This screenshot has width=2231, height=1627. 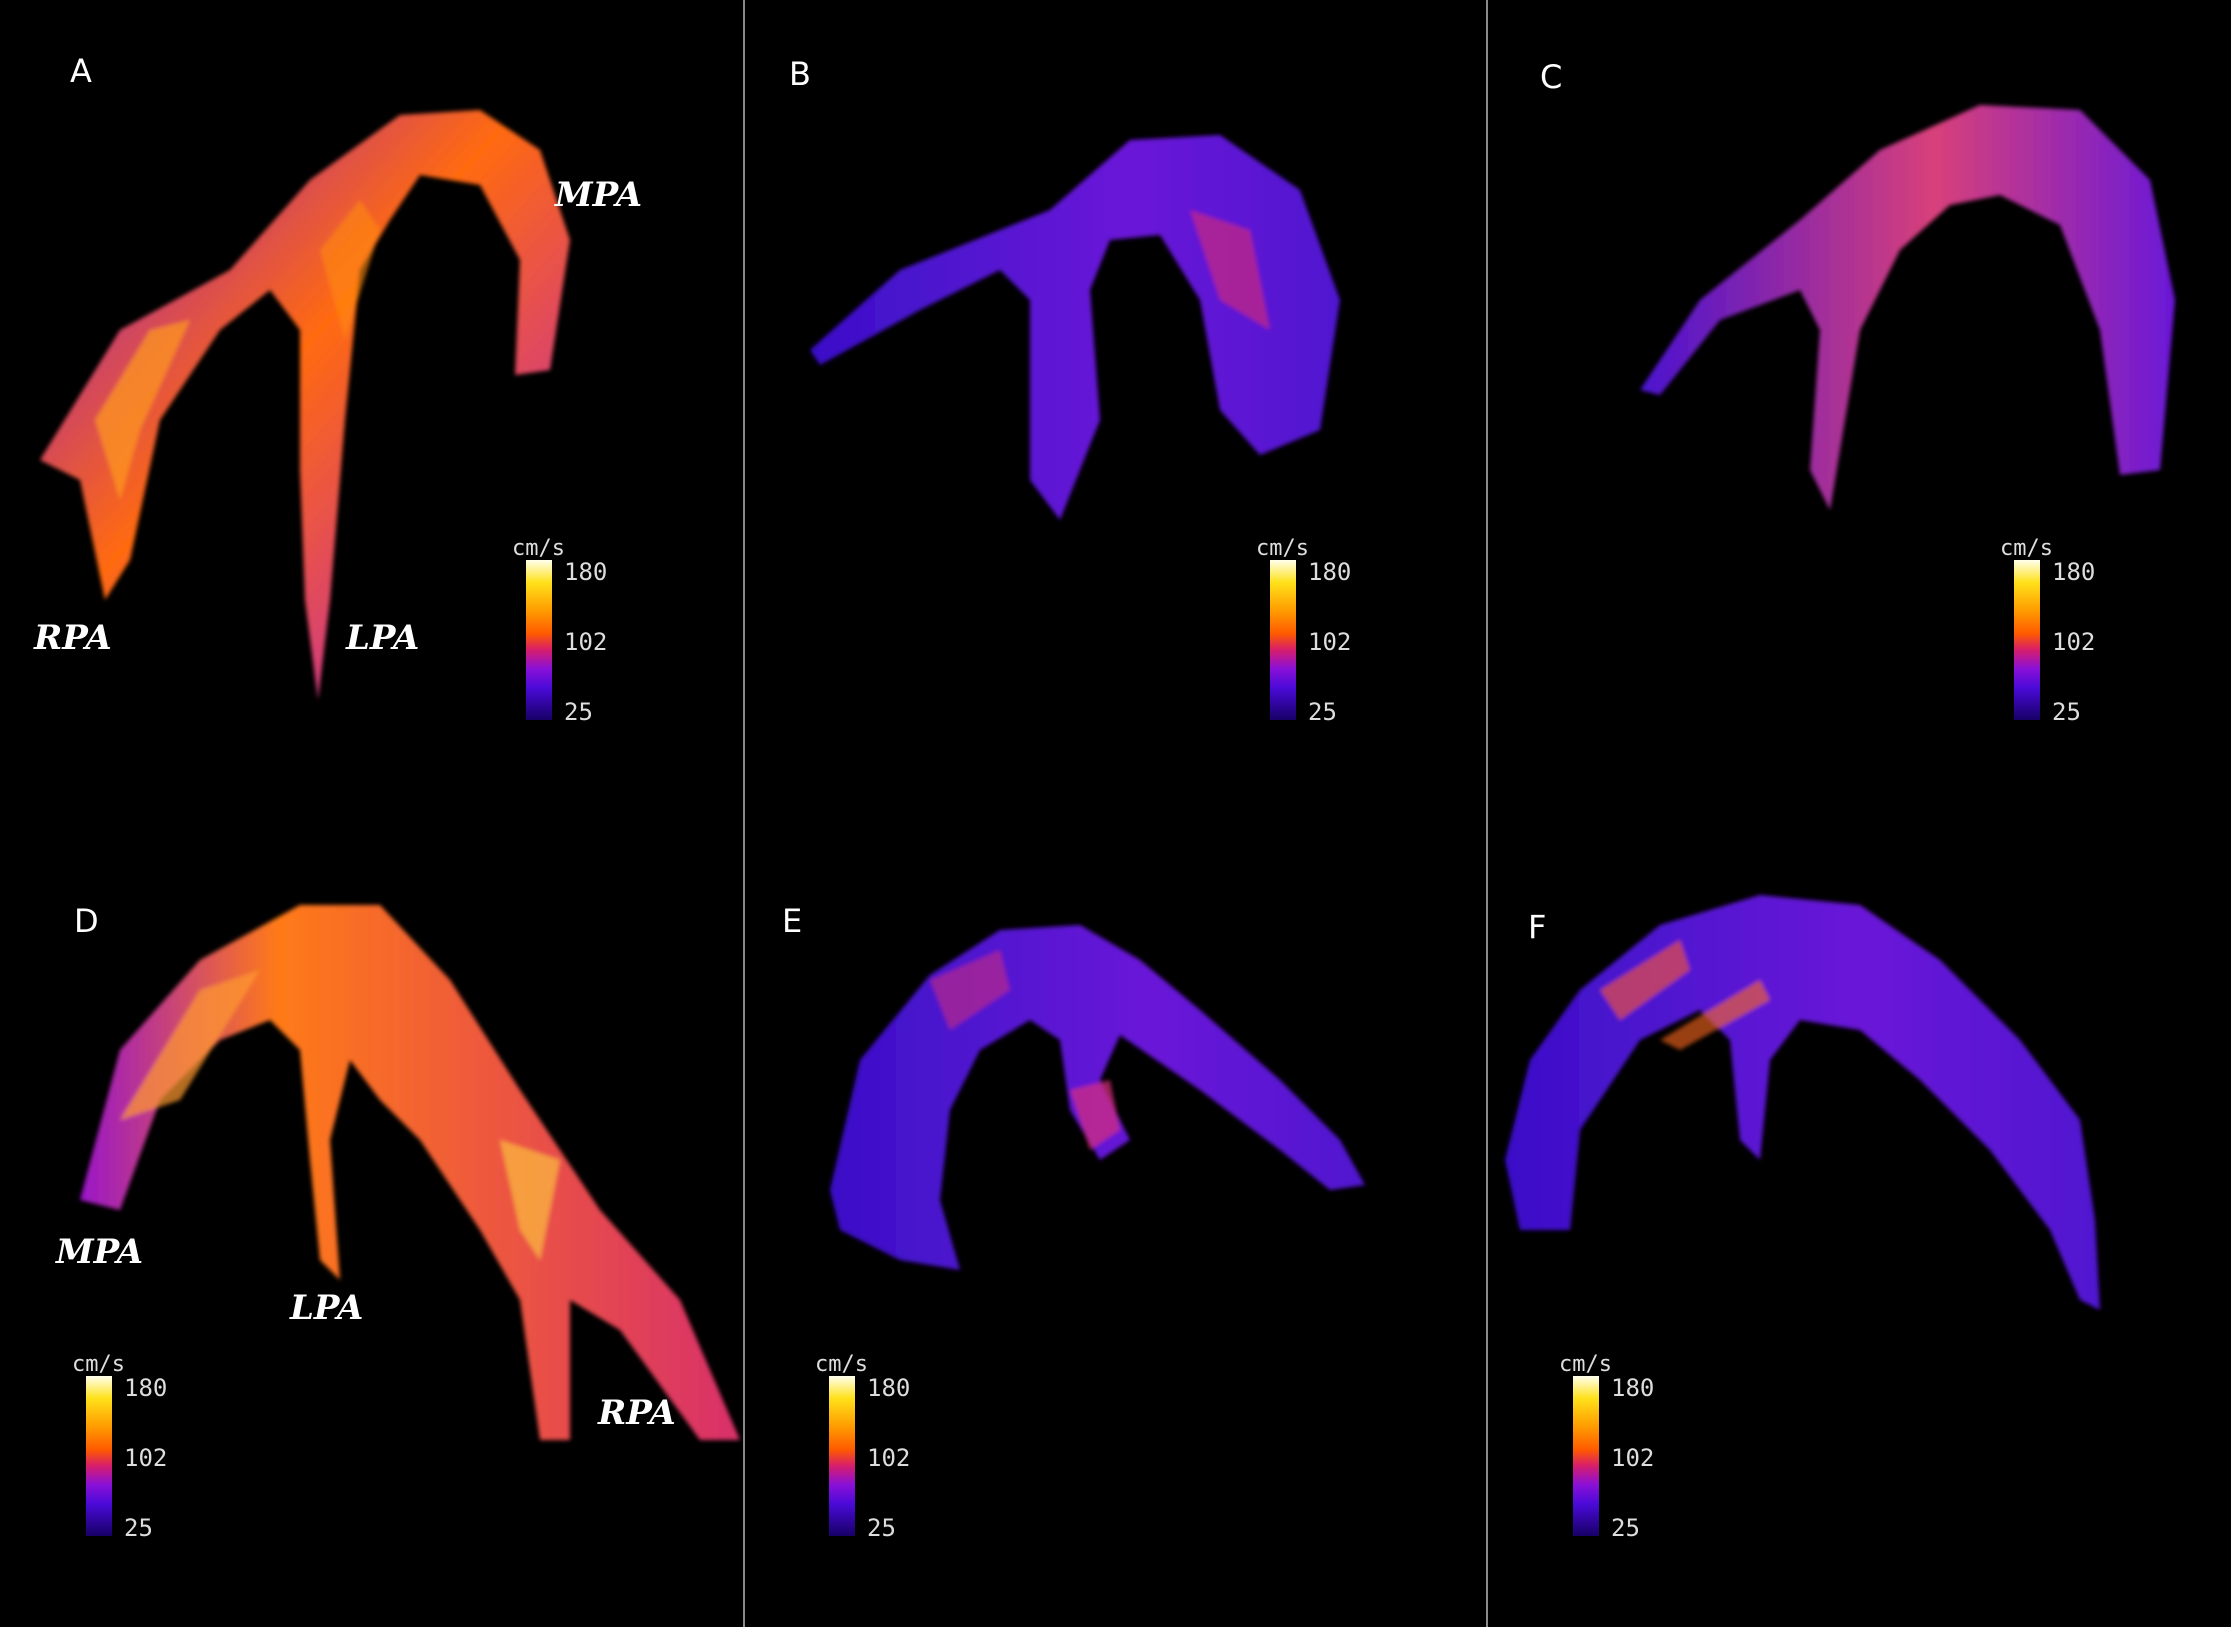 I want to click on vessel-rendering-c, so click(x=1907, y=307).